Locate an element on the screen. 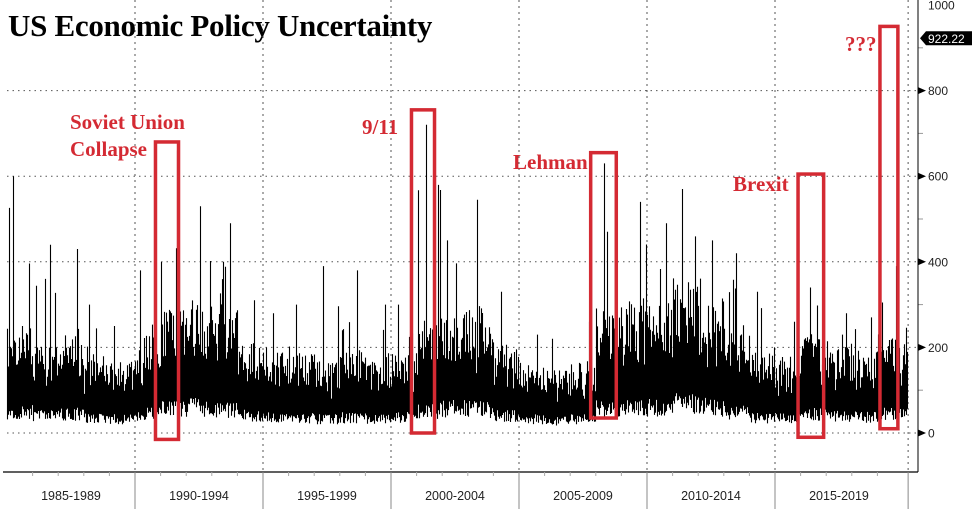 The width and height of the screenshot is (975, 509). annotation-label: ??? is located at coordinates (861, 44).